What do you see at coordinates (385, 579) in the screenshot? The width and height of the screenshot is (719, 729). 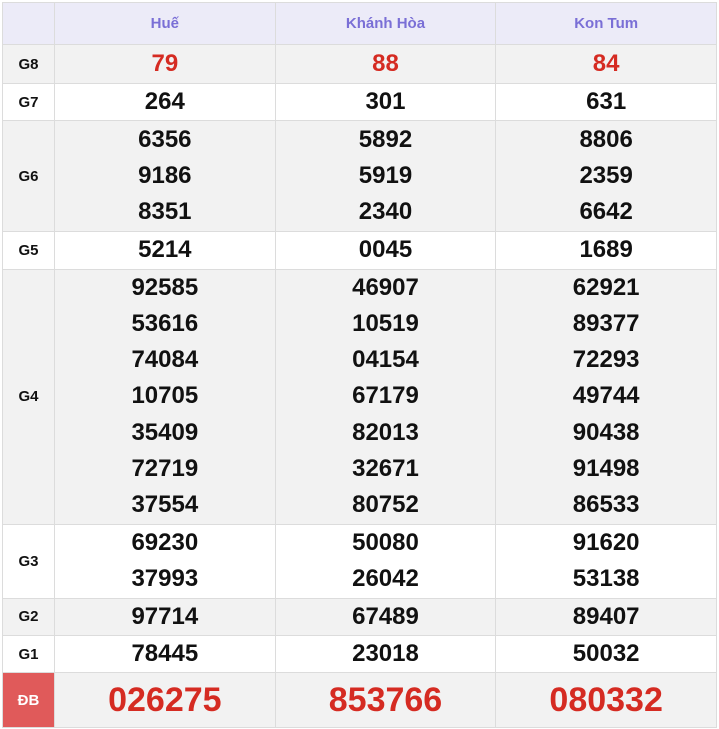 I see `prize-number: 26042` at bounding box center [385, 579].